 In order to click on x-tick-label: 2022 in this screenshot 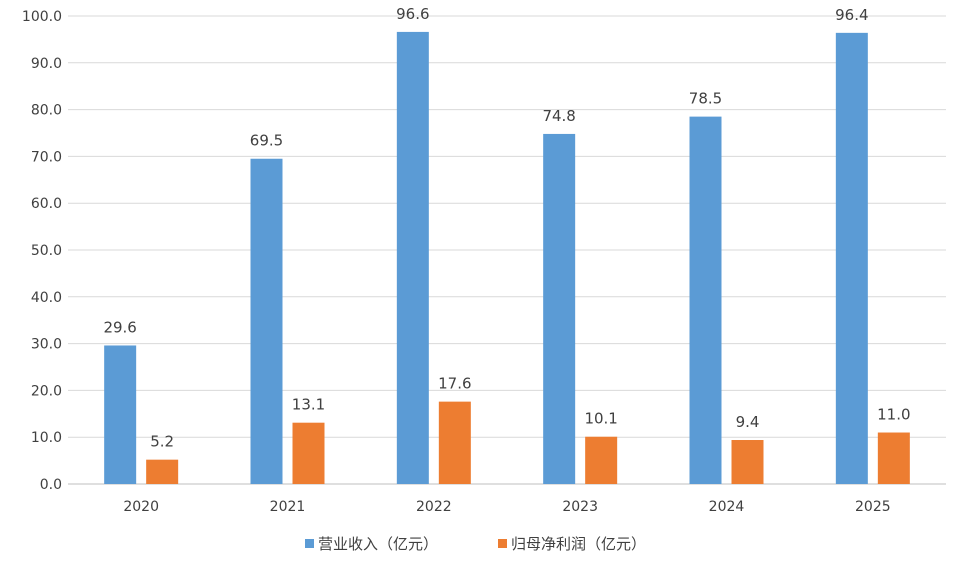, I will do `click(434, 507)`.